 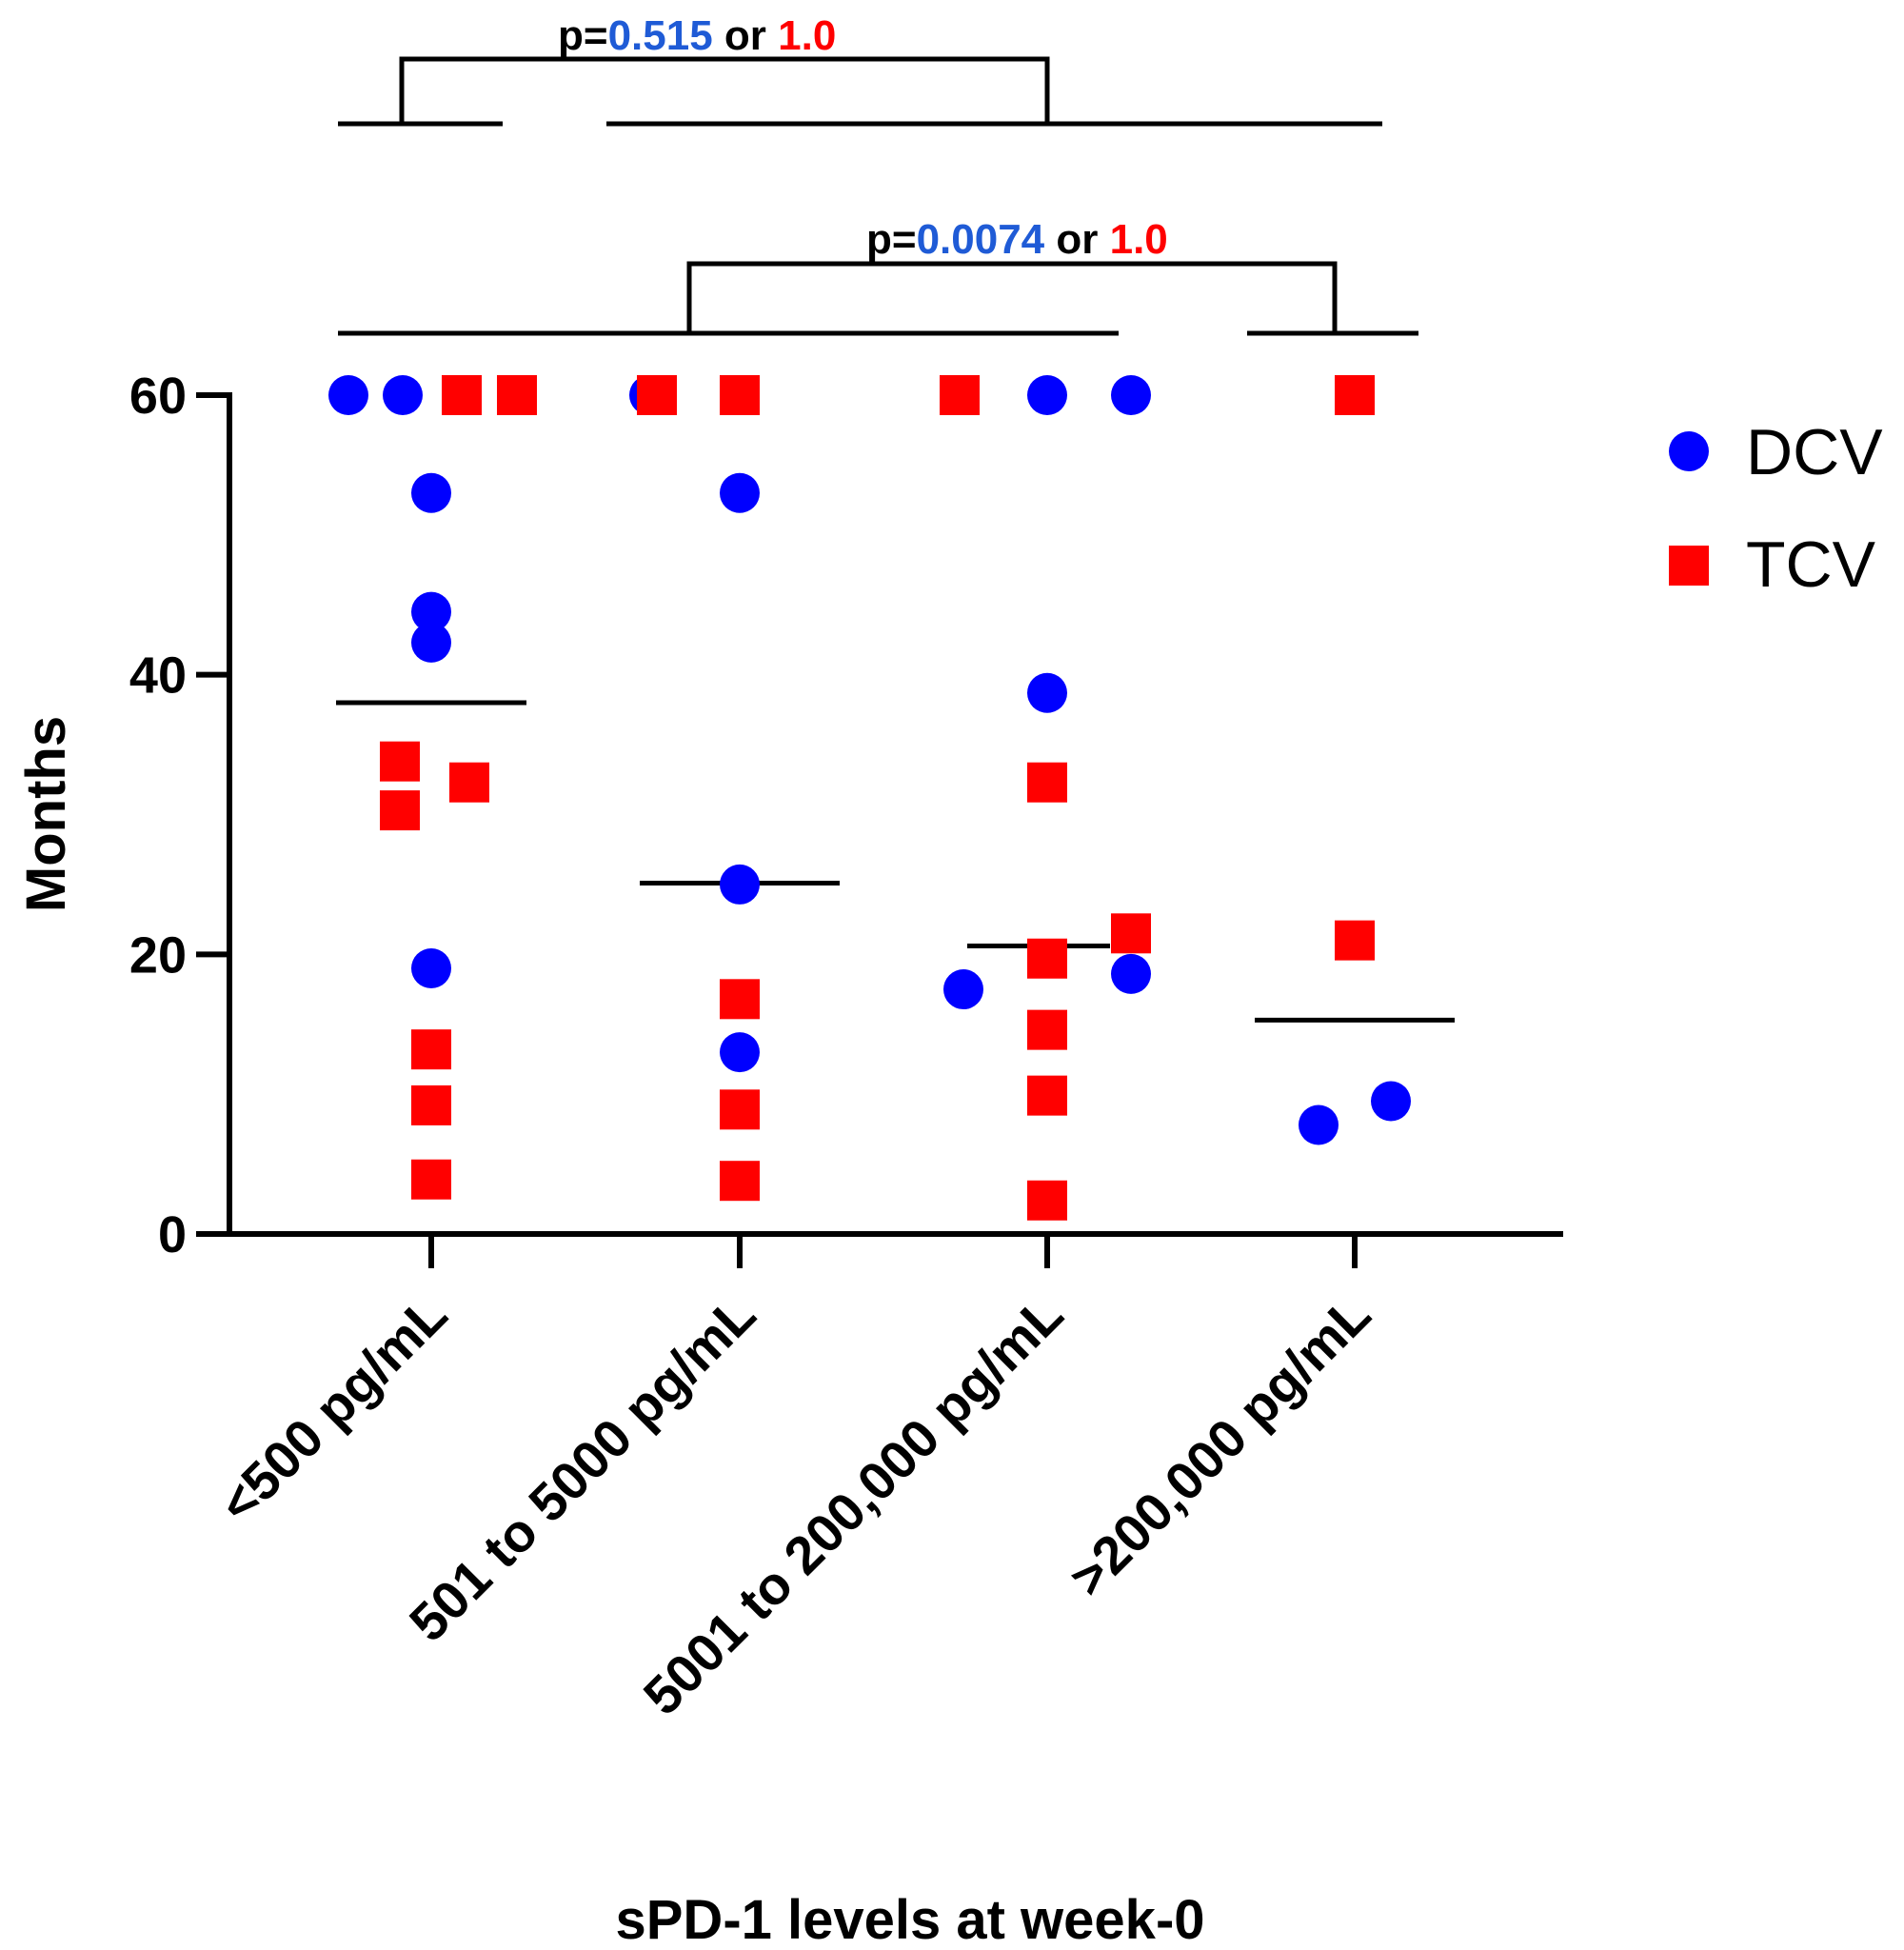 I want to click on y-tick-label: 0, so click(x=172, y=1235).